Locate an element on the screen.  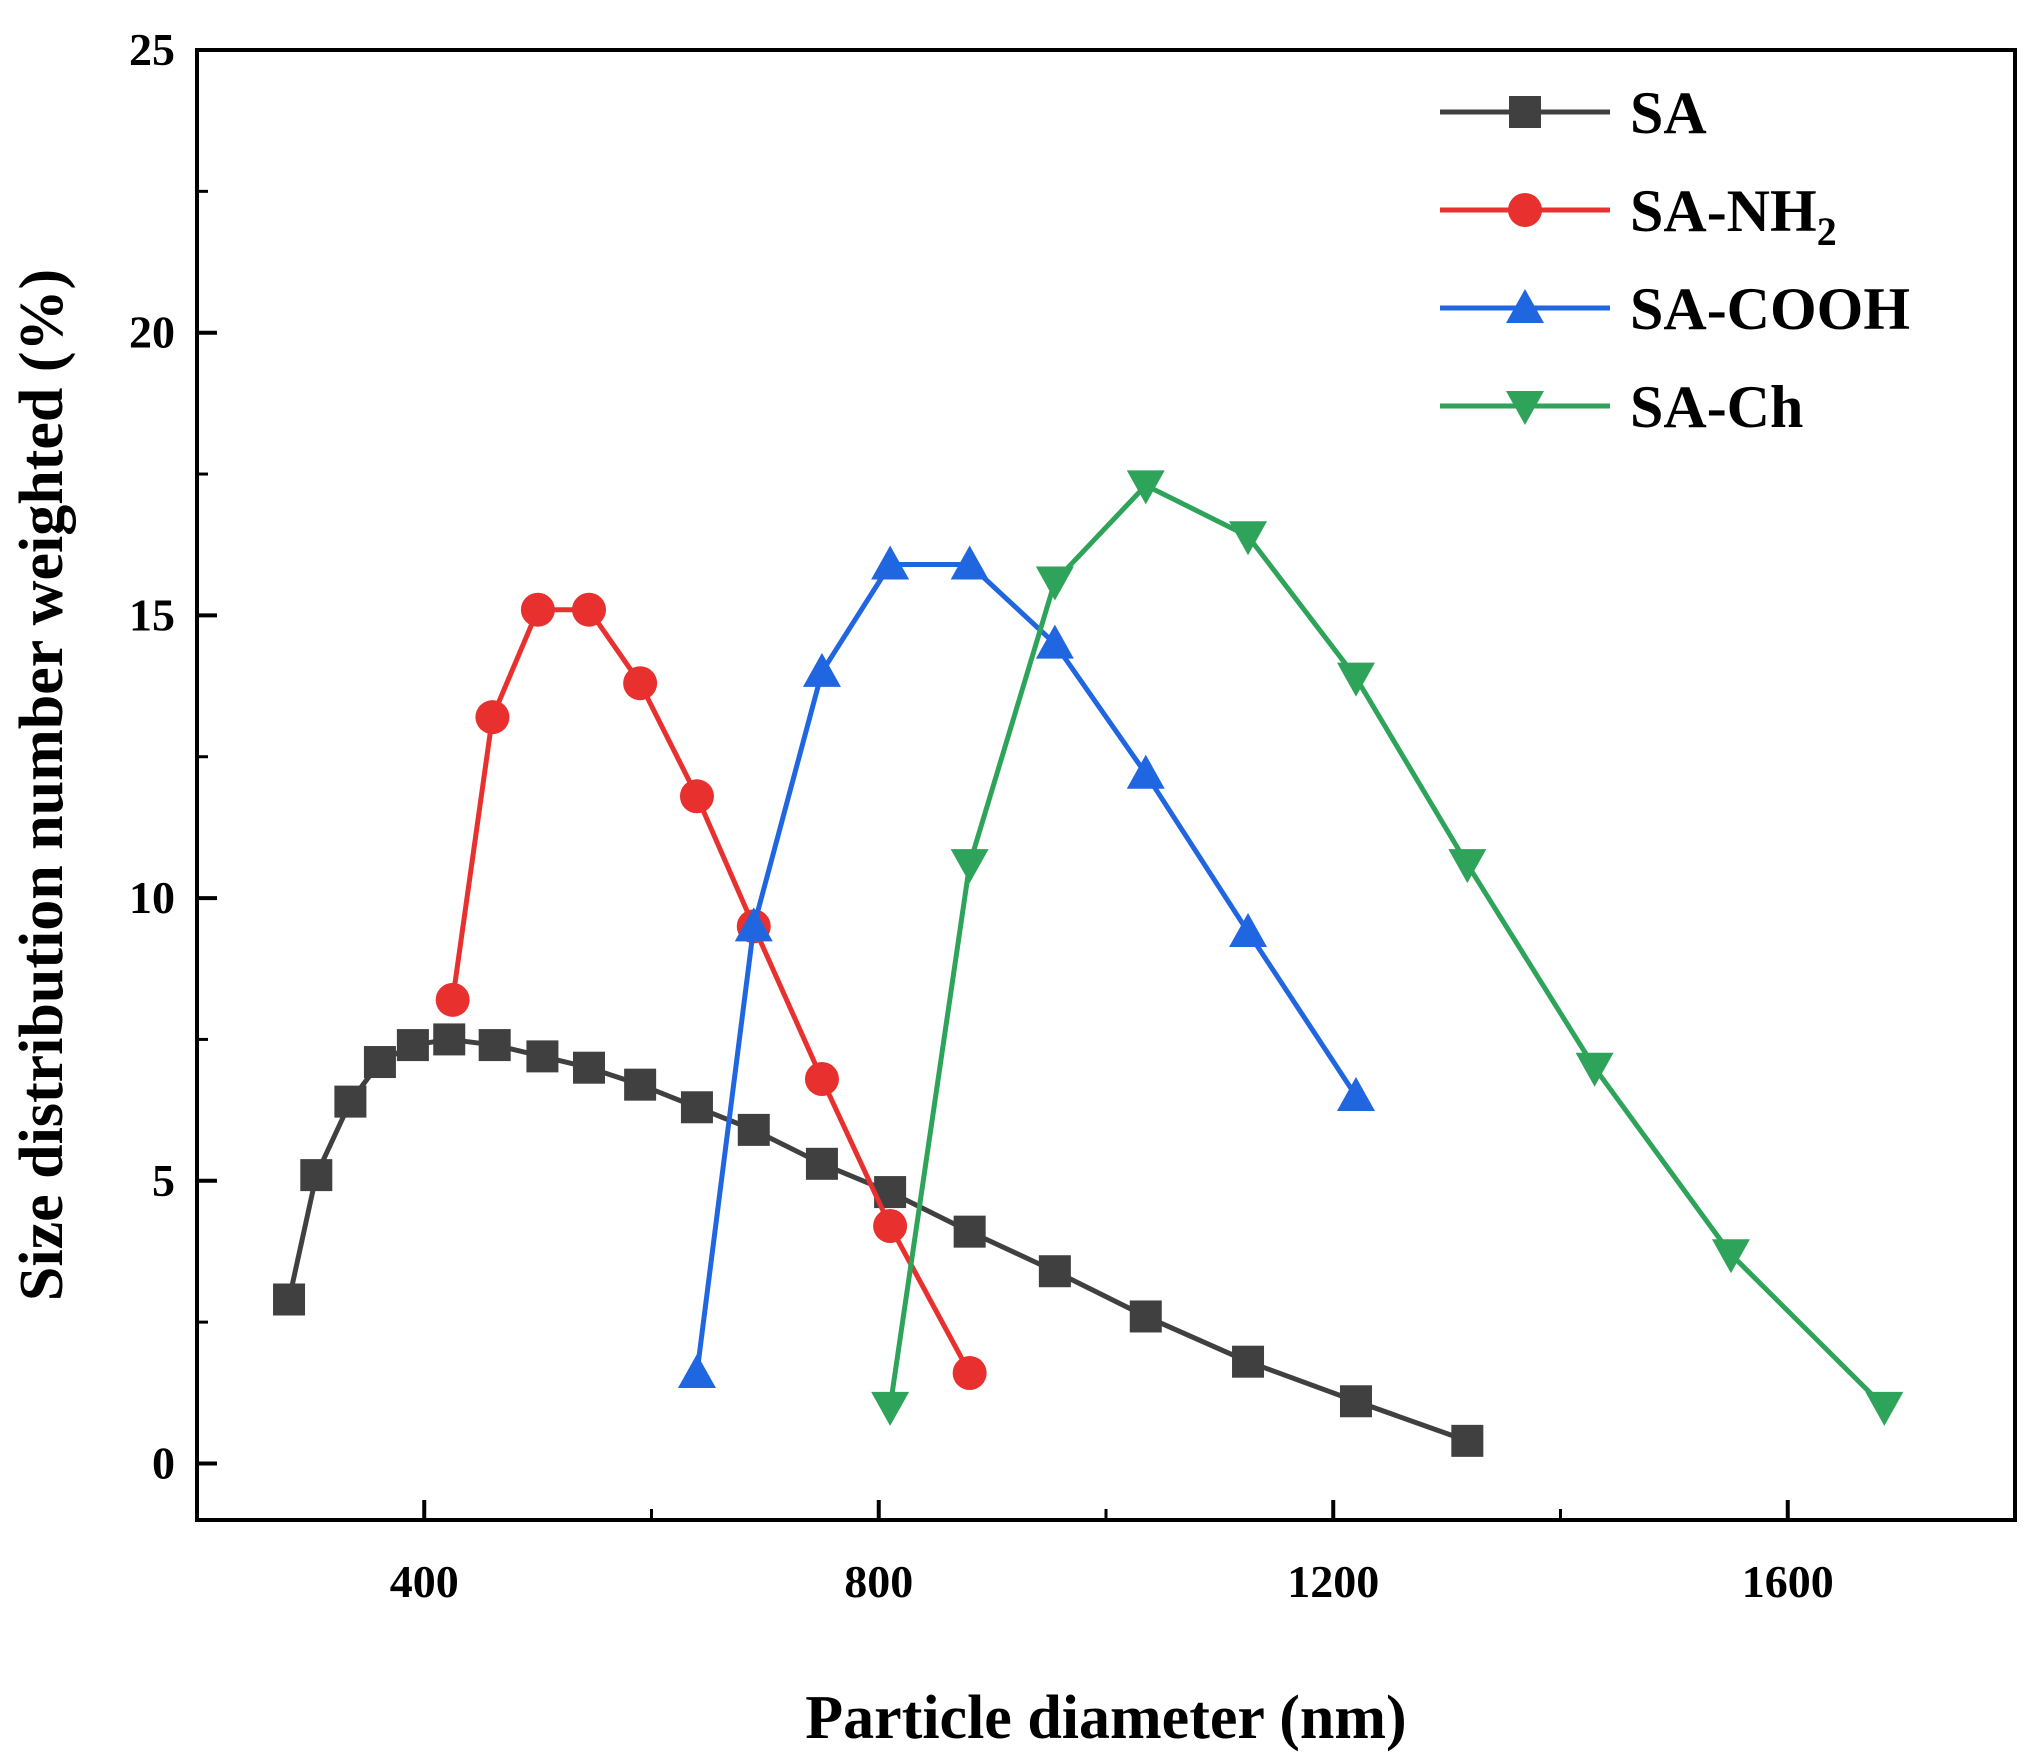
series-sa-nh2 is located at coordinates (711, 991).